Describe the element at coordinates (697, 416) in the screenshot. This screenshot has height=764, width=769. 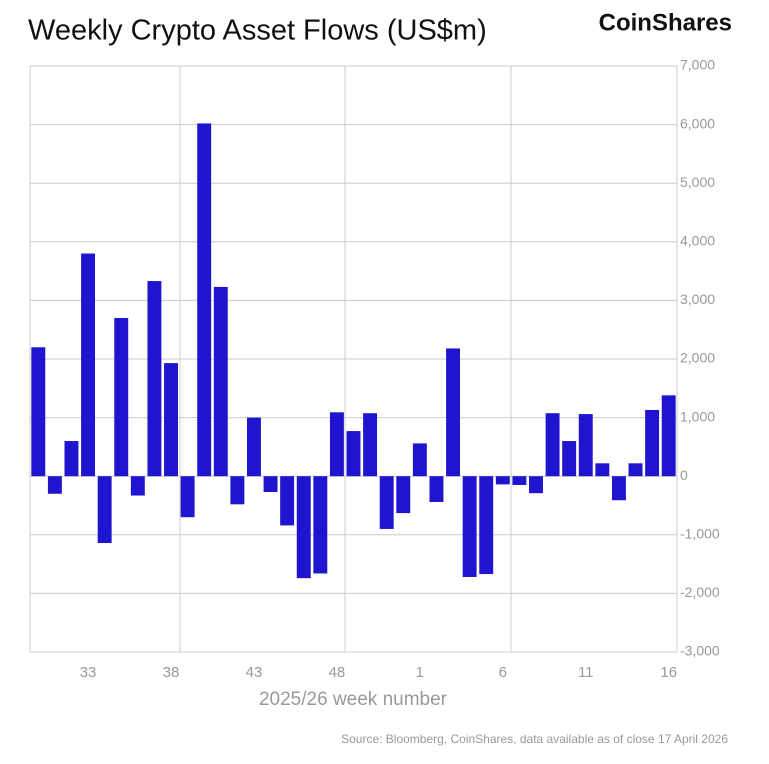
I see `y-tick-label: 1,000` at that location.